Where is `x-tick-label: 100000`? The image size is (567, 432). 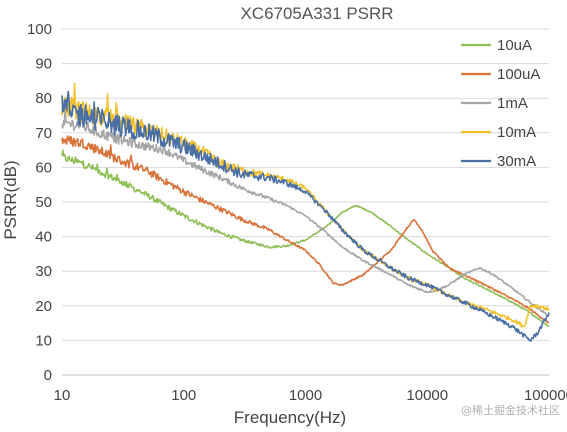 x-tick-label: 100000 is located at coordinates (545, 395).